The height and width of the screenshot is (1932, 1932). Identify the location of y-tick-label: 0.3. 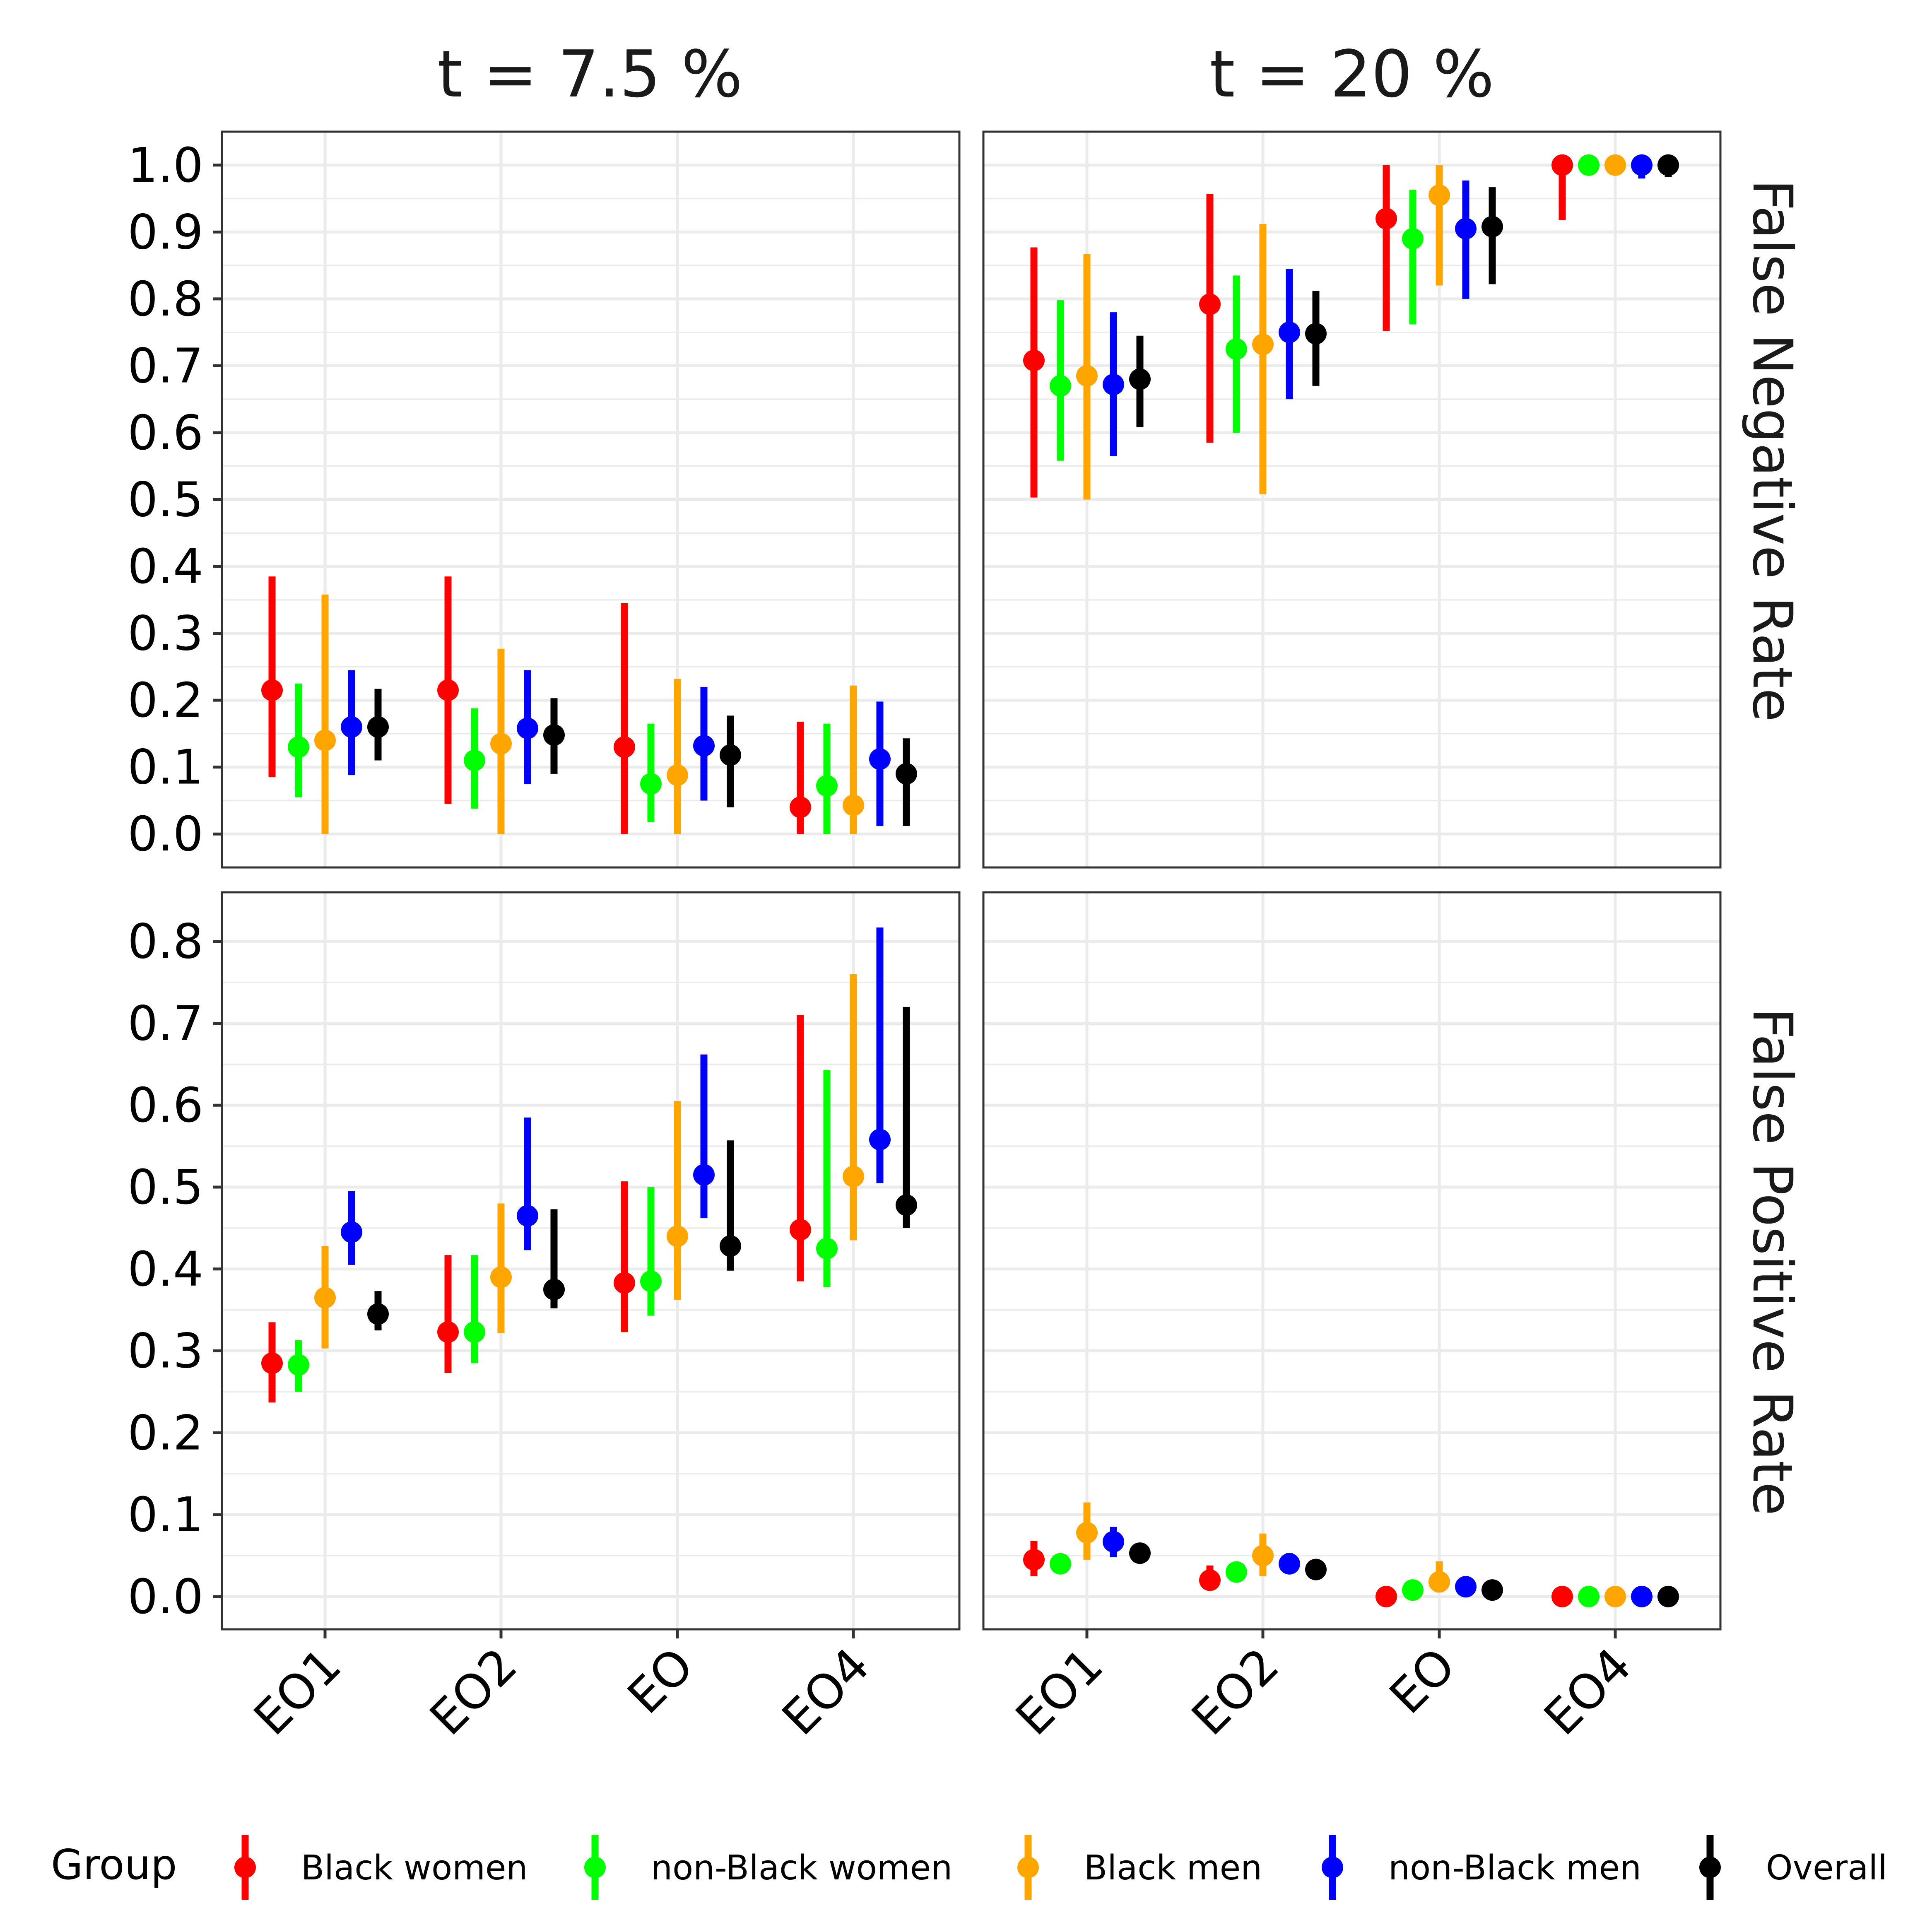
(165, 1351).